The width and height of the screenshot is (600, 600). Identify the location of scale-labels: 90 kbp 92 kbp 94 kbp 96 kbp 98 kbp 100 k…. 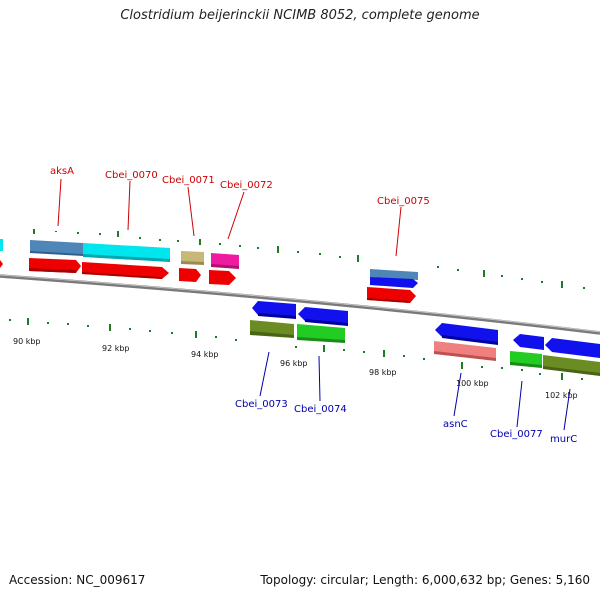
(295, 368).